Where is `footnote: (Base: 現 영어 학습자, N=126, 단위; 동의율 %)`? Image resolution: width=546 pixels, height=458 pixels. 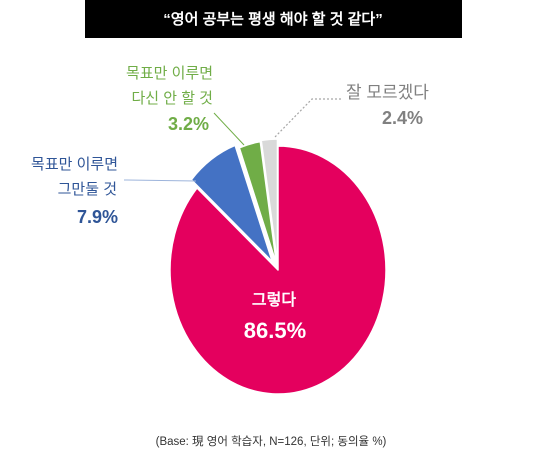 footnote: (Base: 現 영어 학습자, N=126, 단위; 동의율 %) is located at coordinates (271, 441).